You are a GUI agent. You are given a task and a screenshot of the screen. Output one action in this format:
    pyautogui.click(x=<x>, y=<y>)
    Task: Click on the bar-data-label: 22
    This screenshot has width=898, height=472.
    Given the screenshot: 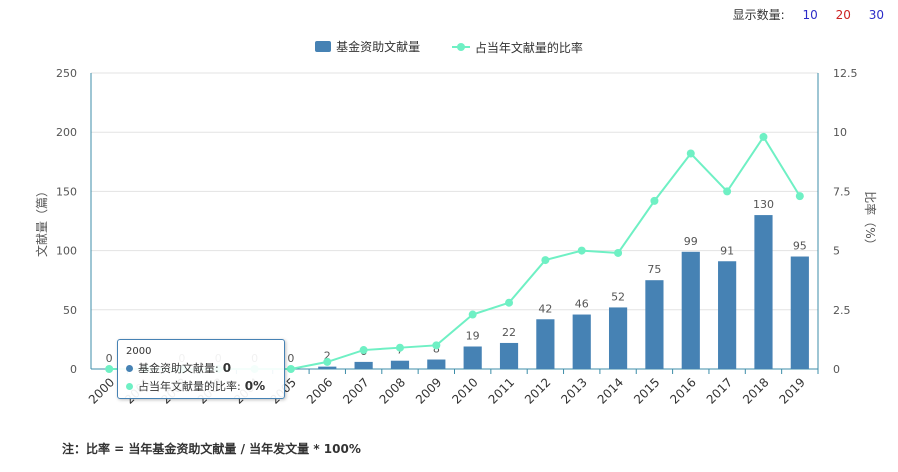 What is the action you would take?
    pyautogui.click(x=509, y=332)
    